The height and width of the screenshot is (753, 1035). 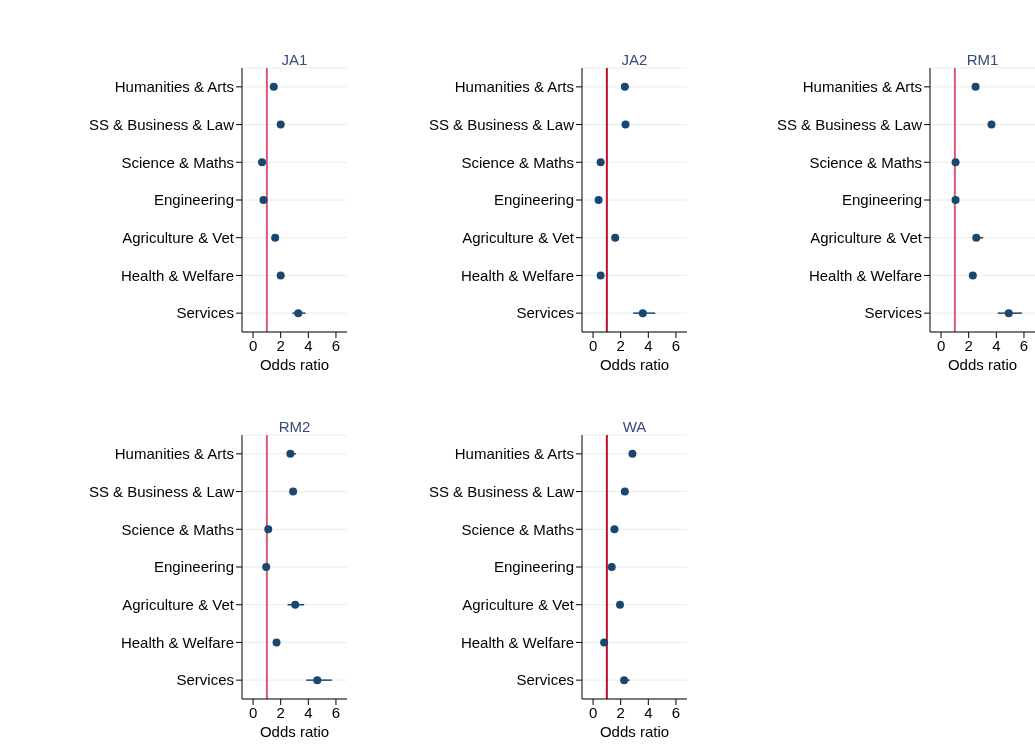 I want to click on chart-title: JA2, so click(x=634, y=59).